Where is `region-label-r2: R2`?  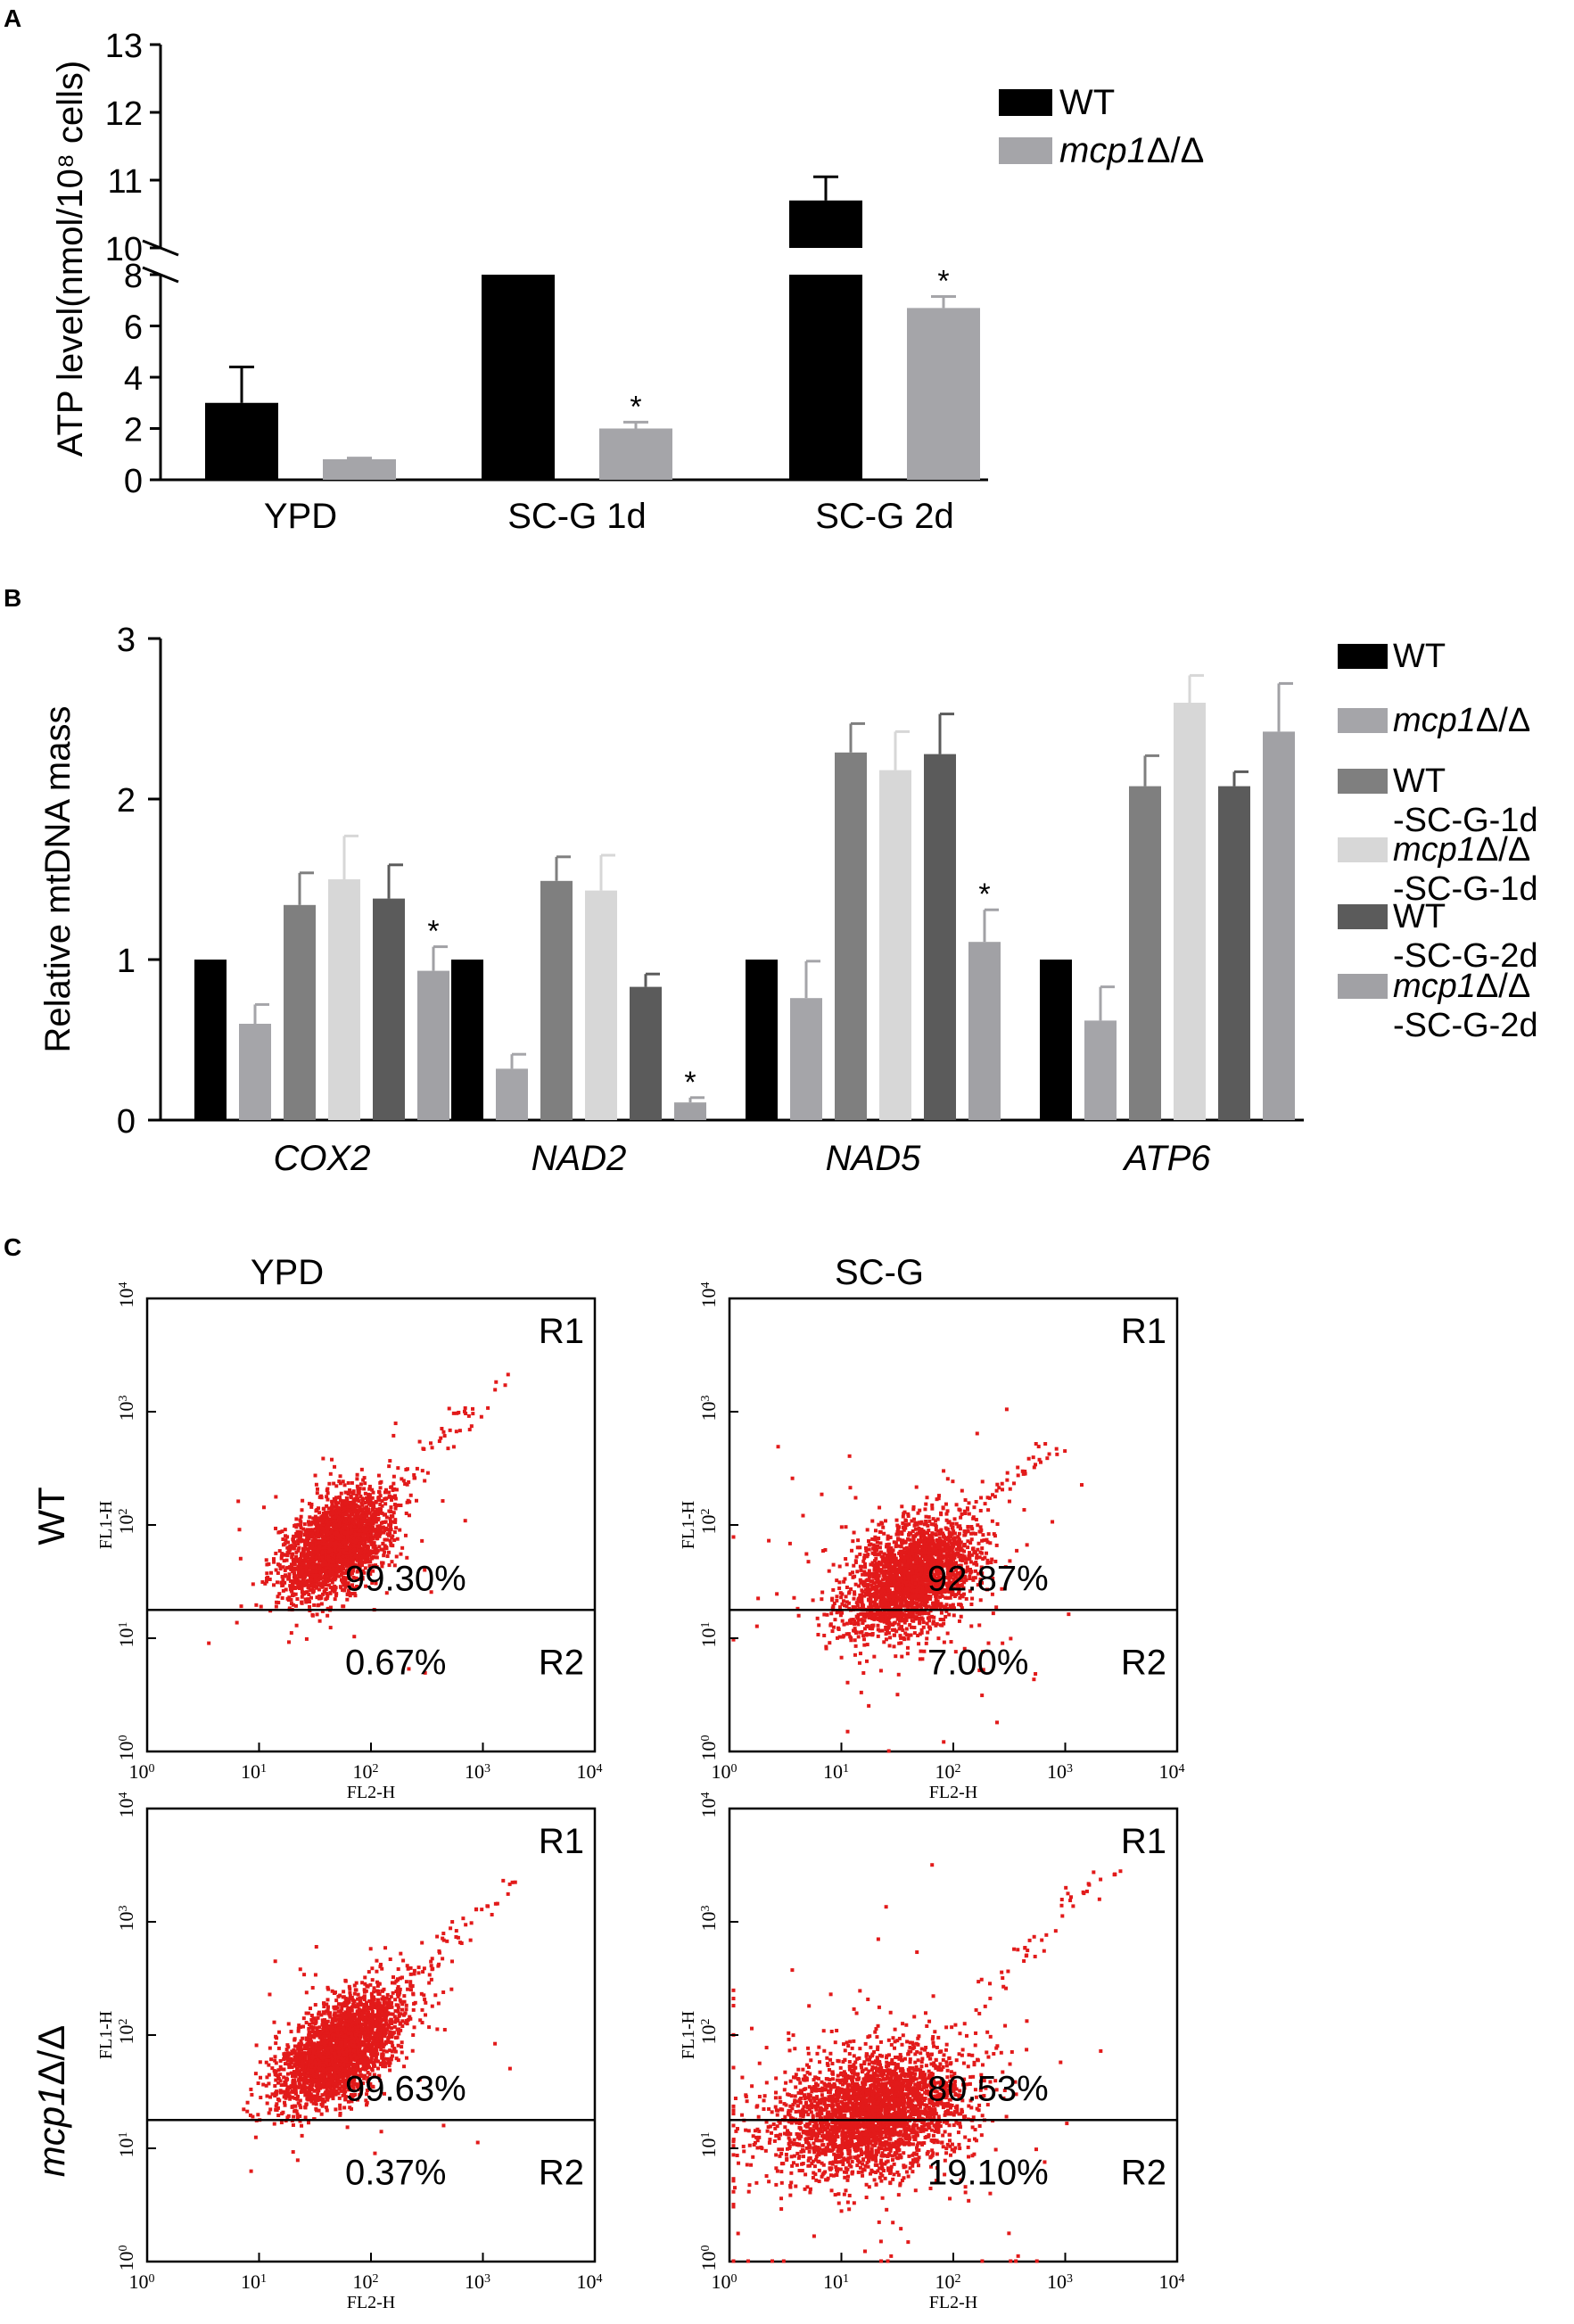 region-label-r2: R2 is located at coordinates (561, 1662).